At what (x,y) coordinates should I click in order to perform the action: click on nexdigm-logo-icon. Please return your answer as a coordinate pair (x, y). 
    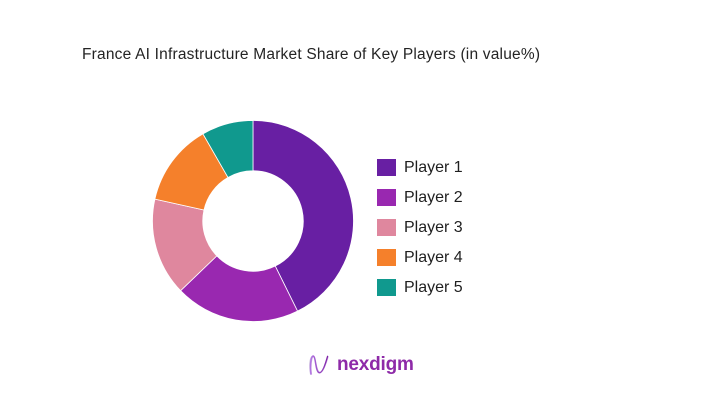
    Looking at the image, I should click on (319, 365).